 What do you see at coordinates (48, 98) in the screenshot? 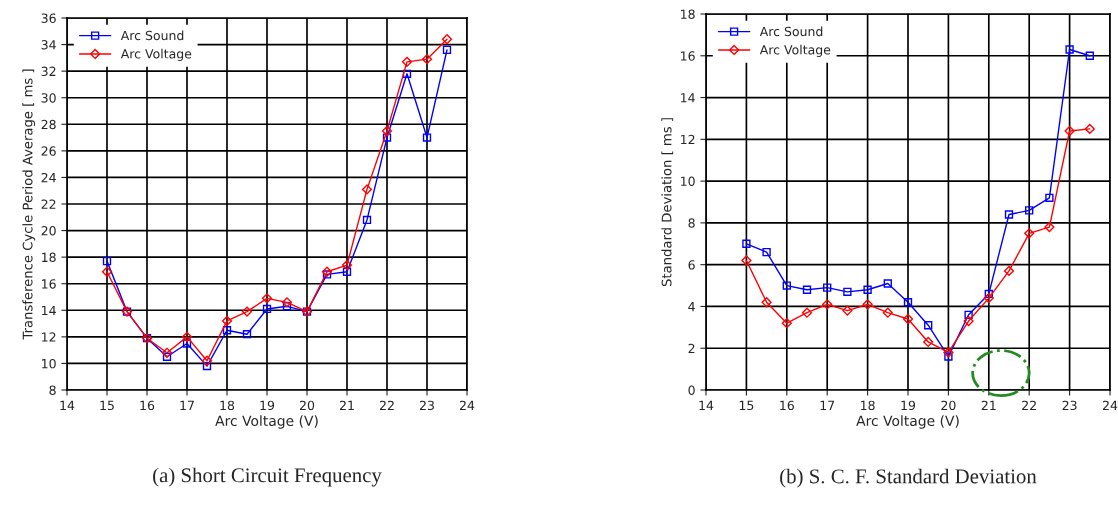
I see `y-tick-label: 30` at bounding box center [48, 98].